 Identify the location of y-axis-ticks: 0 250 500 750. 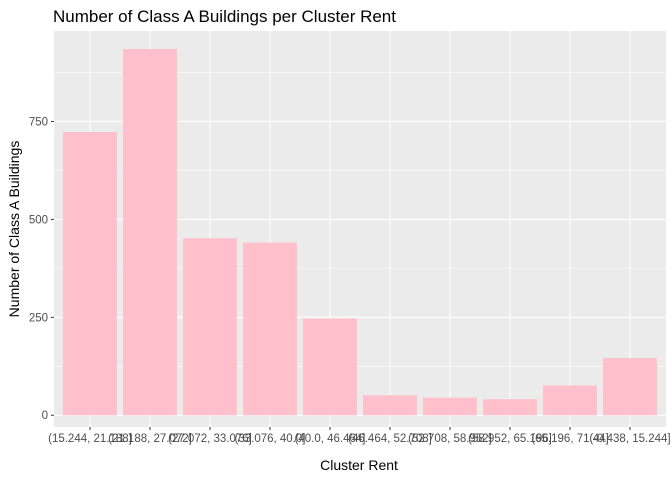
(41, 269).